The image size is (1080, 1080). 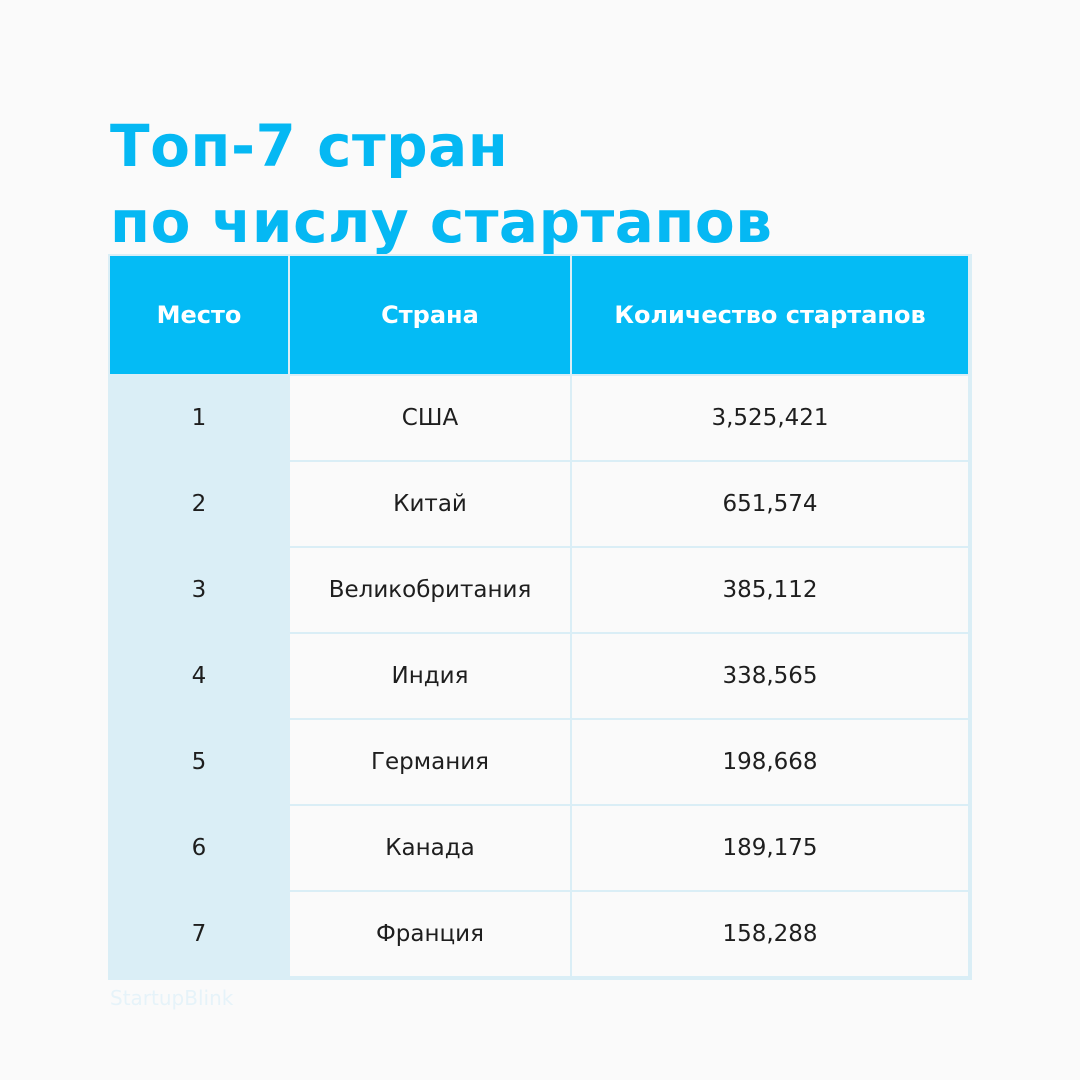 I want to click on cell-rank: 2, so click(x=199, y=504).